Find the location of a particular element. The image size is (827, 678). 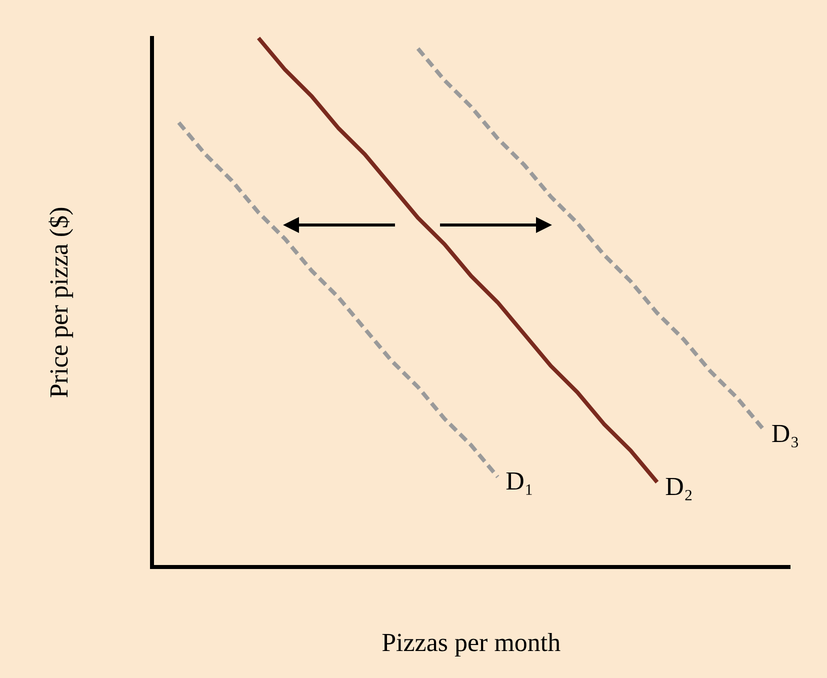

series-label: D₃ is located at coordinates (785, 433).